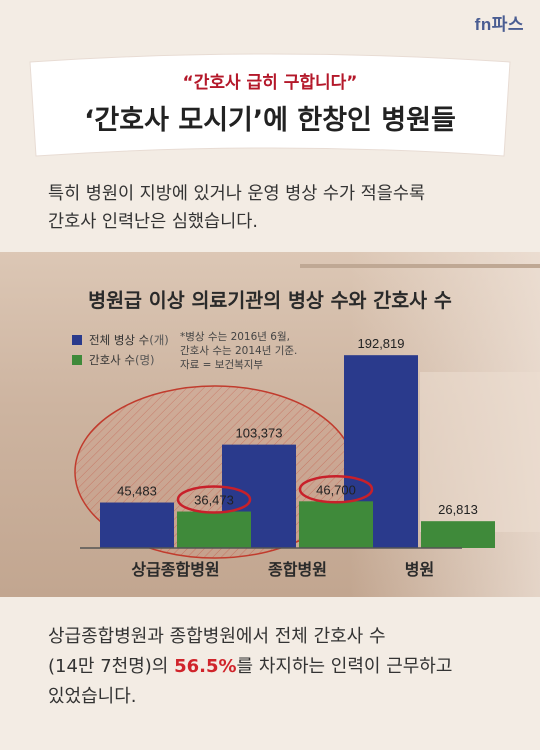 This screenshot has height=750, width=540. What do you see at coordinates (420, 266) in the screenshot?
I see `background-rail-decor` at bounding box center [420, 266].